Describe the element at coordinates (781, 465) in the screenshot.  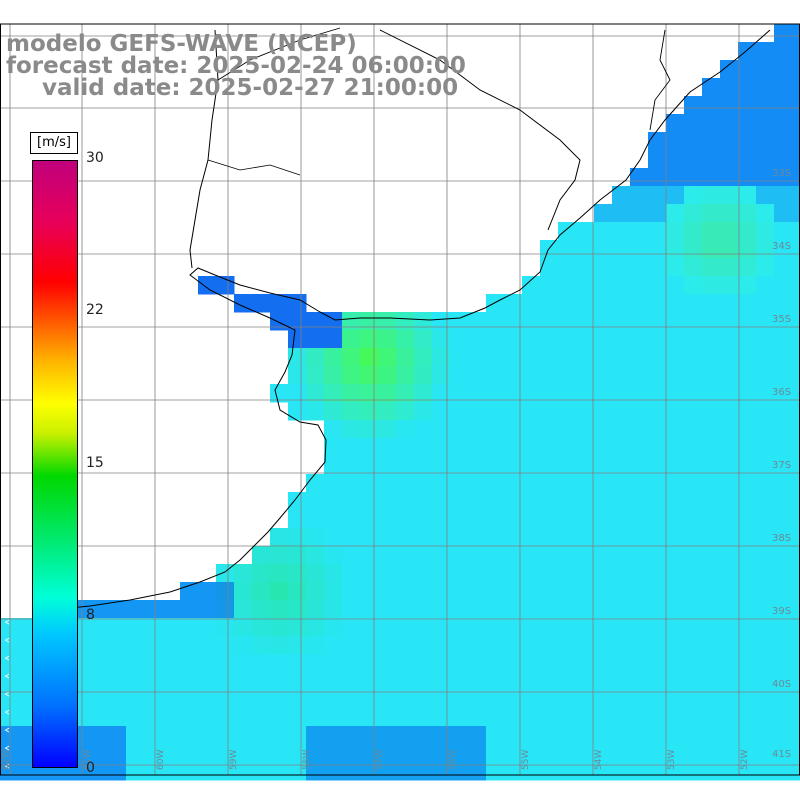
I see `lat-label: 37S` at that location.